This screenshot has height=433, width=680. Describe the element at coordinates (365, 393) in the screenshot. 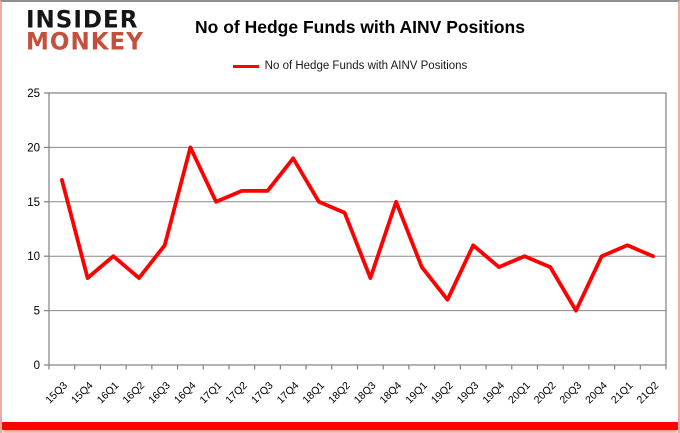

I see `x-axis-label: 18Q3` at that location.